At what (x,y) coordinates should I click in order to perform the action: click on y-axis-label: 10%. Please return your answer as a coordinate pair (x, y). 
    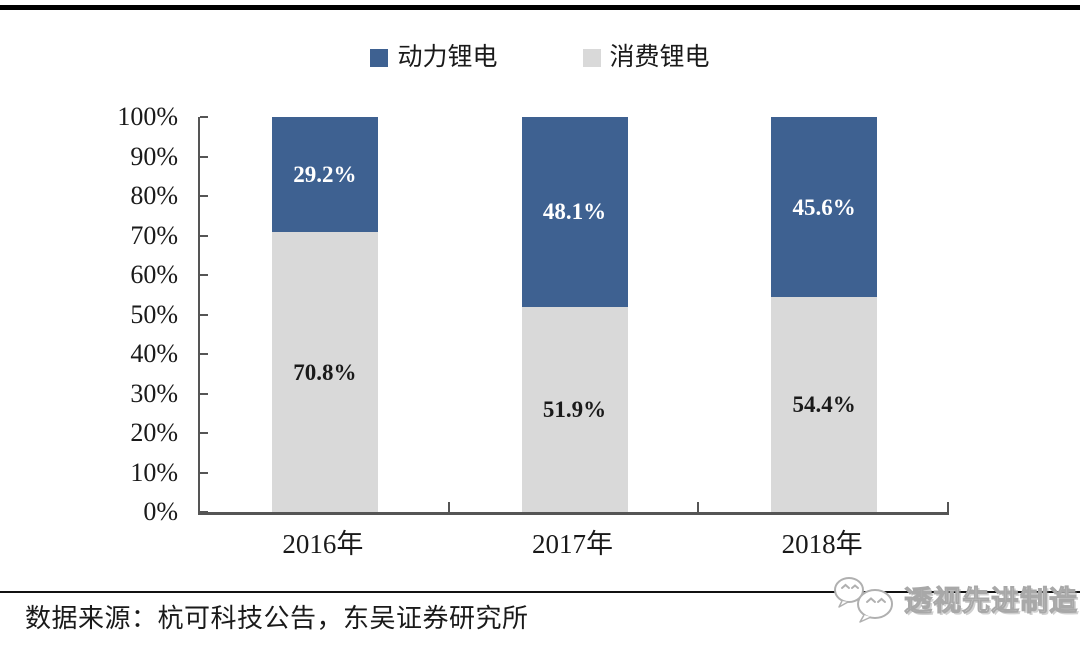
    Looking at the image, I should click on (154, 472).